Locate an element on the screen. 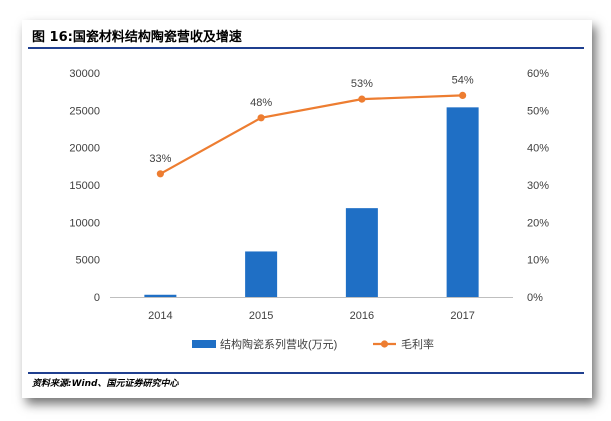 This screenshot has width=611, height=421. title-rule is located at coordinates (306, 48).